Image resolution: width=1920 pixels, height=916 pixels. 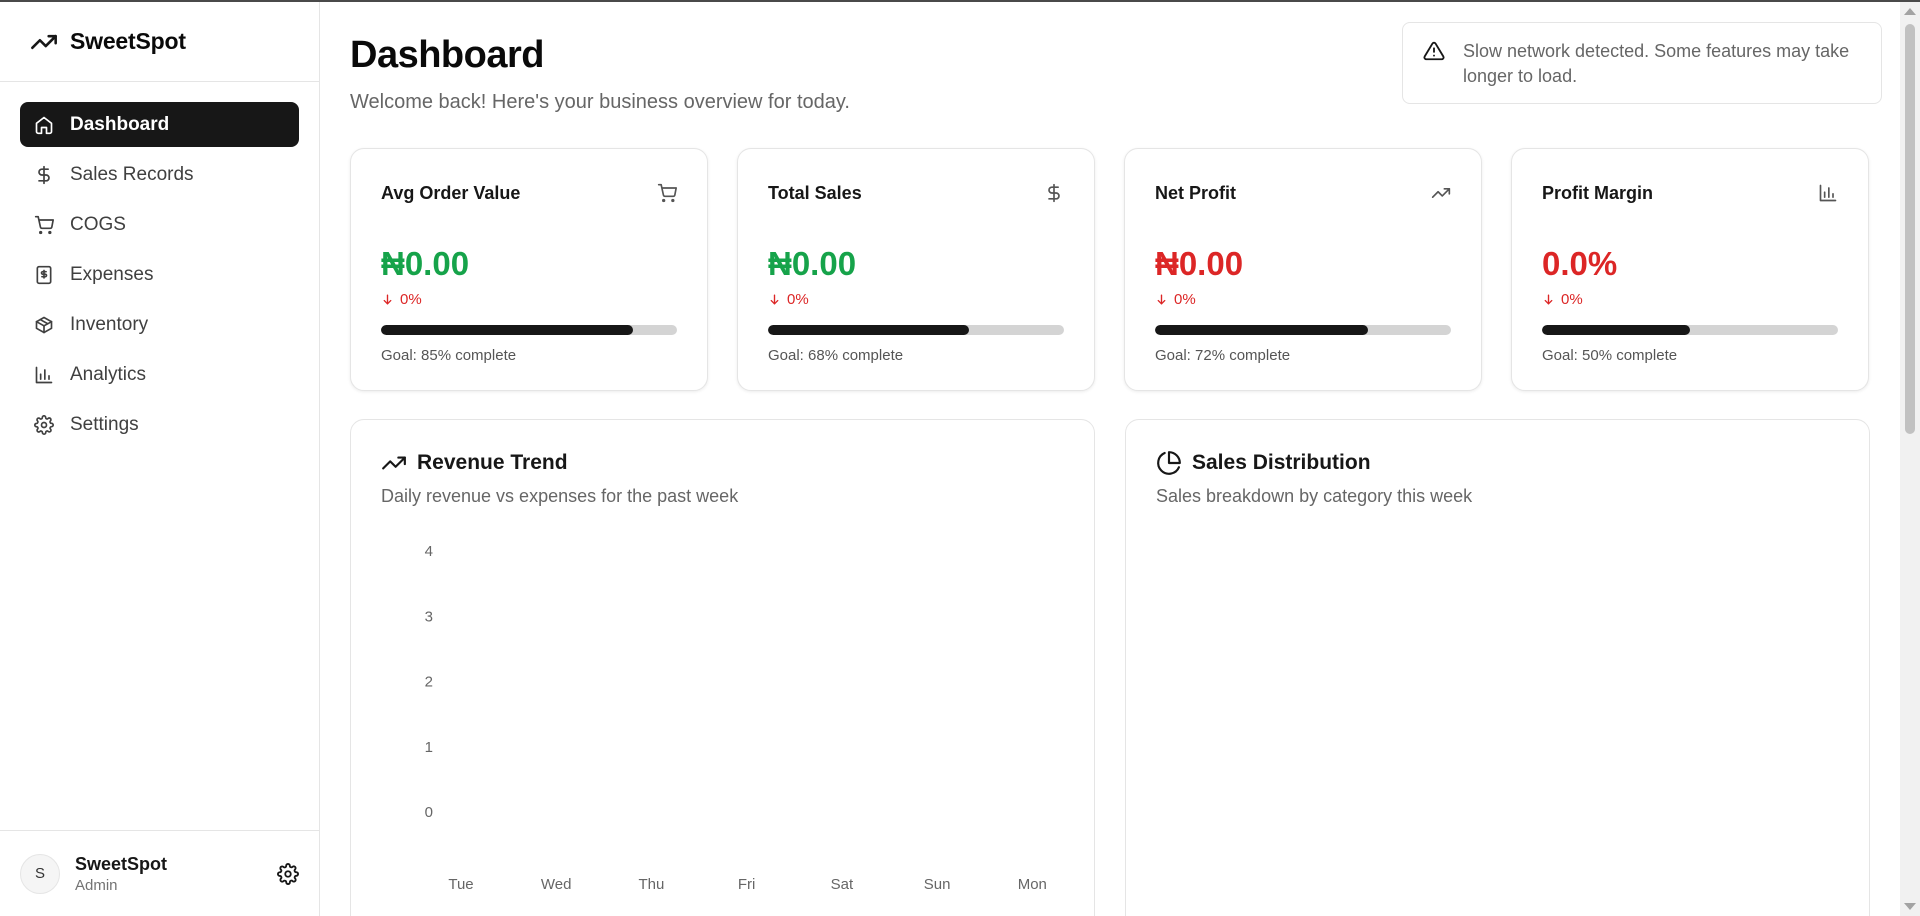 What do you see at coordinates (121, 863) in the screenshot?
I see `user-name: SweetSpot` at bounding box center [121, 863].